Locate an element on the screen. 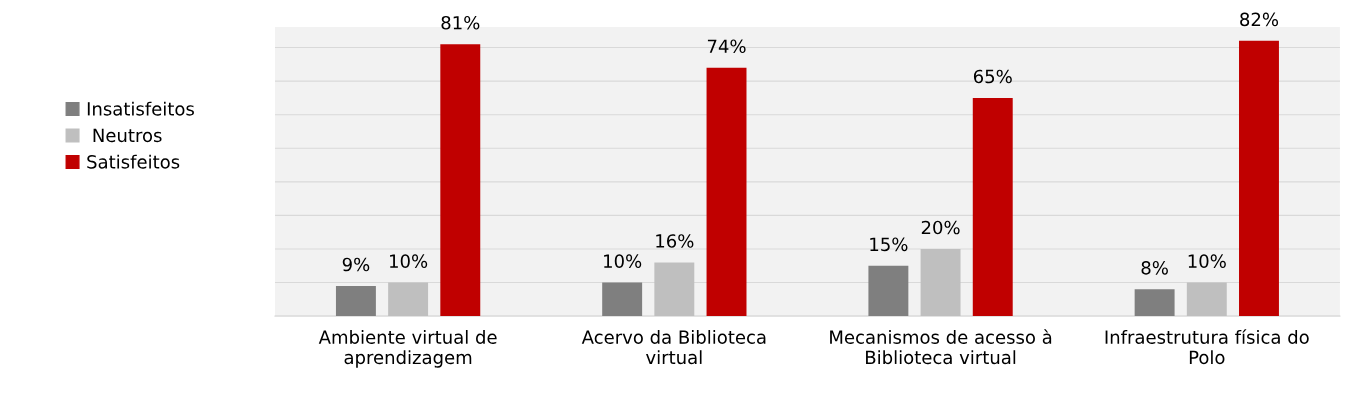 This screenshot has width=1348, height=410. data-label: 65% is located at coordinates (992, 76).